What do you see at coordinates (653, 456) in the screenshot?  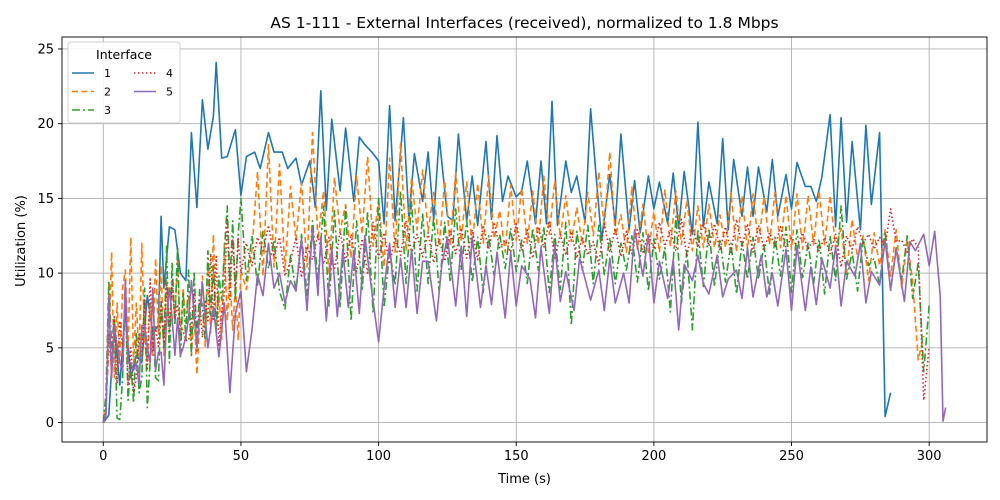 I see `x-tick-label: 200` at bounding box center [653, 456].